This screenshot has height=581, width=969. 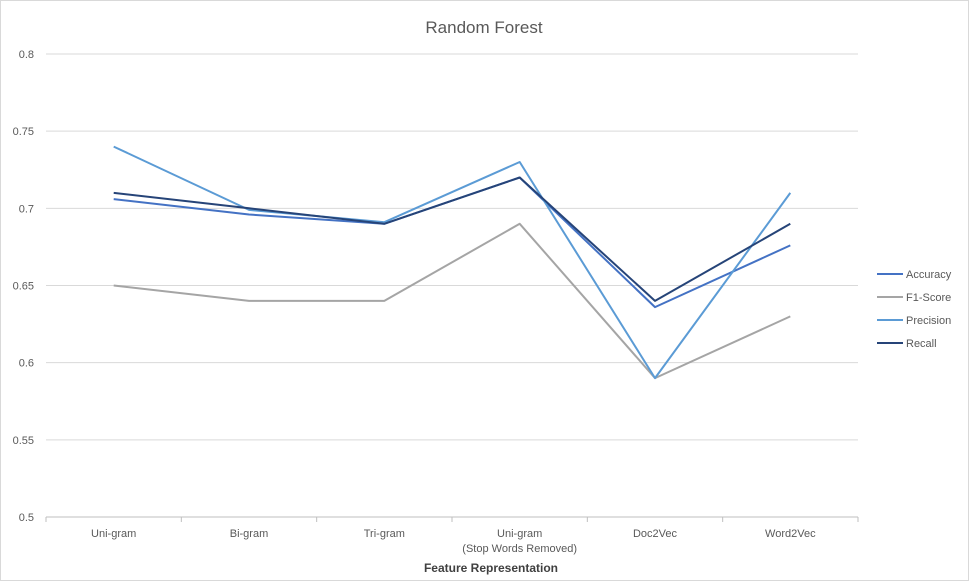 I want to click on x-tick-label: Bi-gram, so click(x=249, y=534).